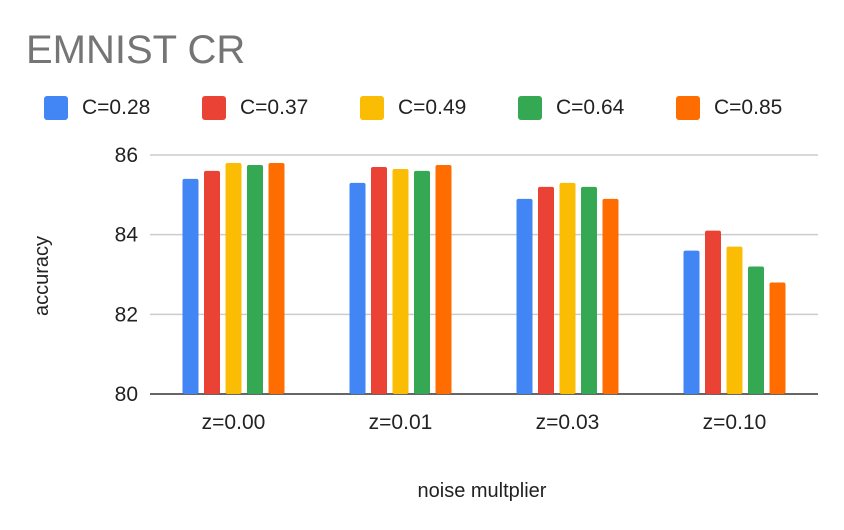  Describe the element at coordinates (126, 155) in the screenshot. I see `y-tick-label: 86` at that location.